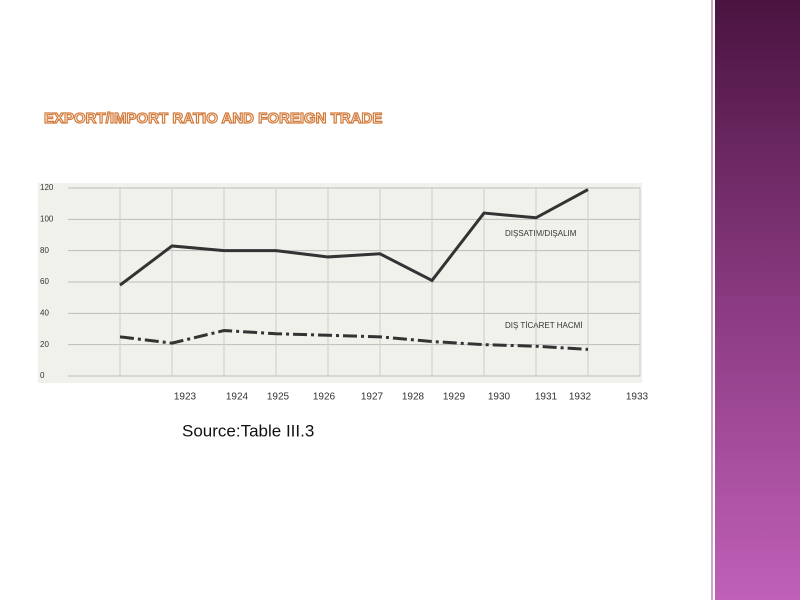 The height and width of the screenshot is (600, 800). What do you see at coordinates (499, 397) in the screenshot?
I see `x-tick-label: 1930` at bounding box center [499, 397].